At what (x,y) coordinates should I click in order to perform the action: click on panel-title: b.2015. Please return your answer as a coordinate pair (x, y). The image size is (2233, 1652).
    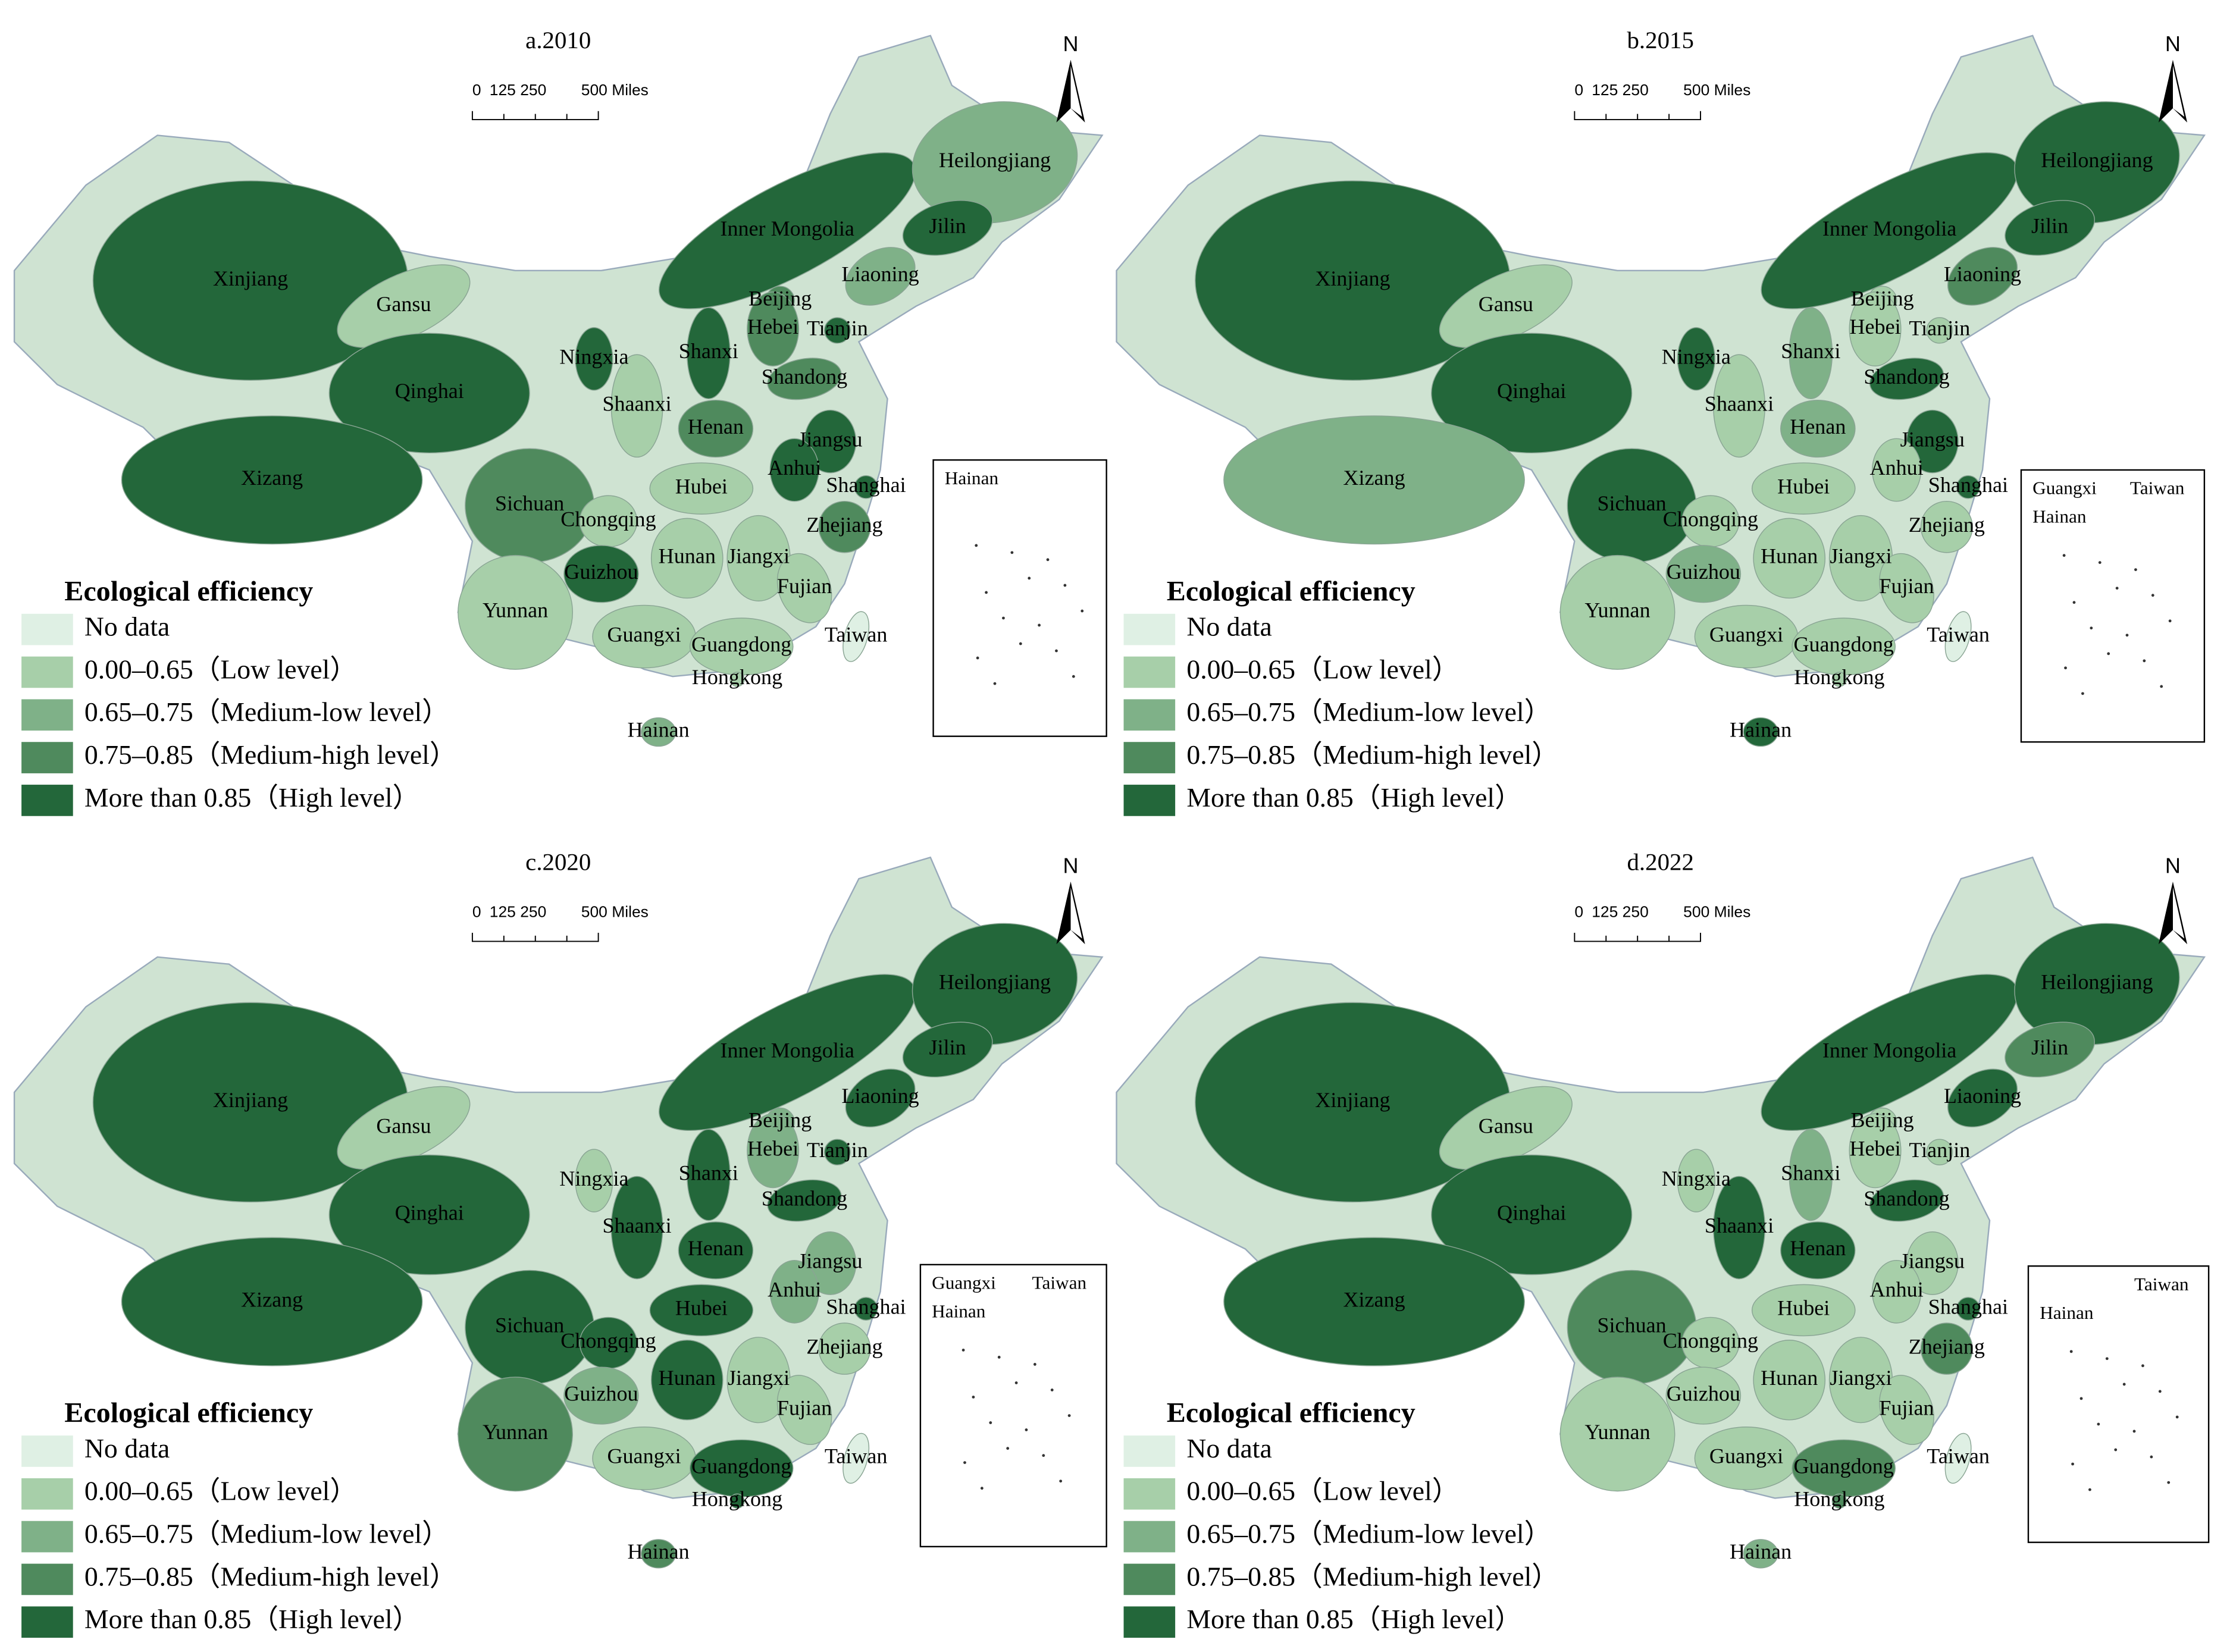
    Looking at the image, I should click on (1660, 40).